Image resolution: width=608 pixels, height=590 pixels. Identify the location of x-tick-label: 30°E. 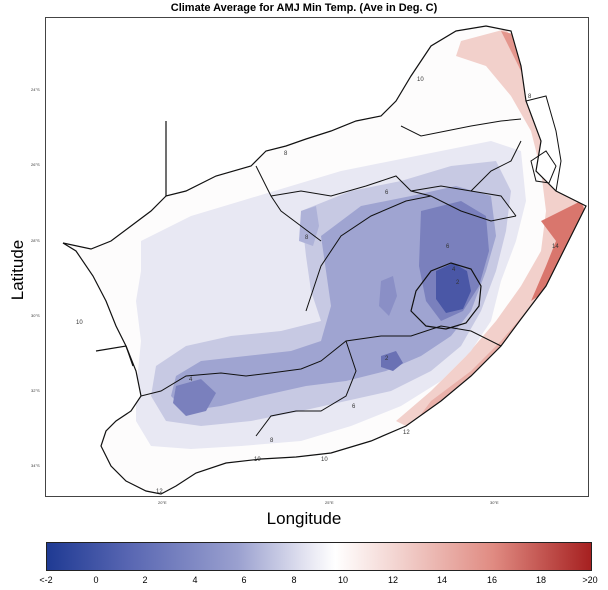
(494, 502).